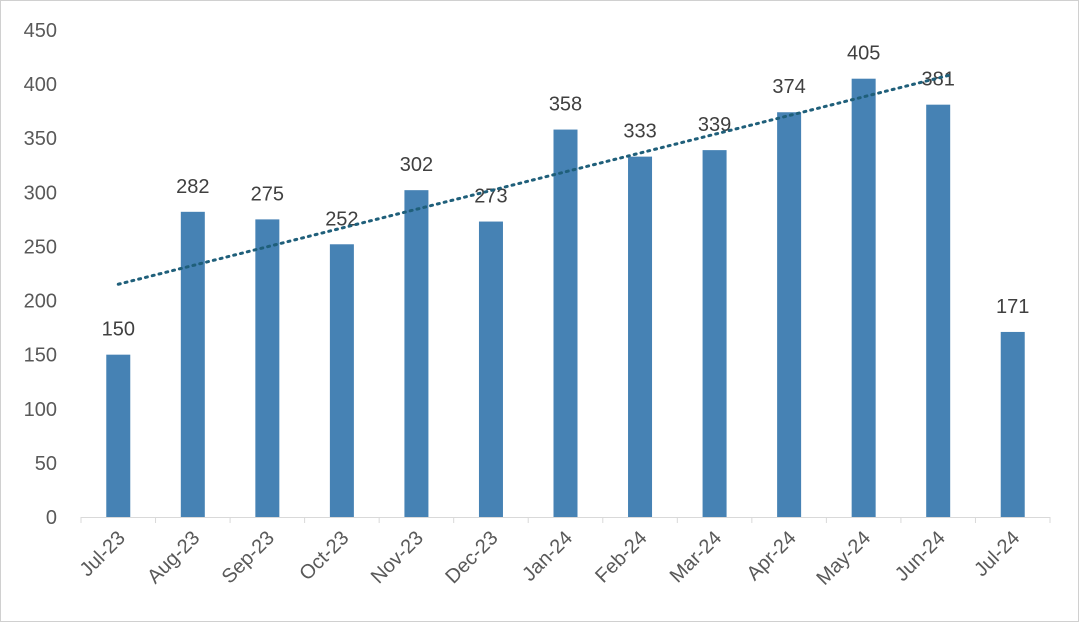 Image resolution: width=1081 pixels, height=625 pixels. I want to click on x-tick-label: Jul-23, so click(103, 554).